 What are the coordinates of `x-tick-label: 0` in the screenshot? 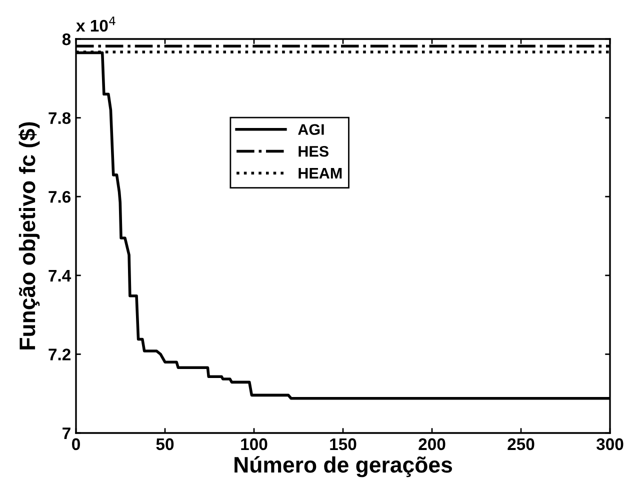 It's located at (76, 444).